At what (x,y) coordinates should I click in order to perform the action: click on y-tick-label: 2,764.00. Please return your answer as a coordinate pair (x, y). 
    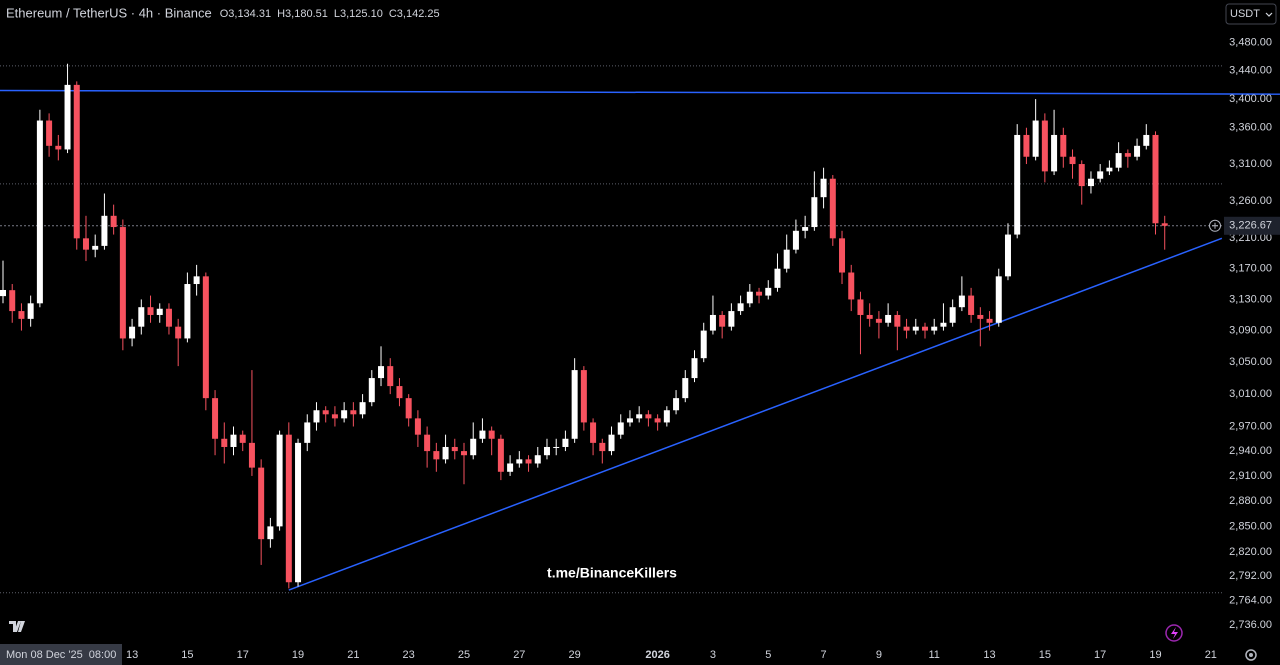
    Looking at the image, I should click on (1250, 600).